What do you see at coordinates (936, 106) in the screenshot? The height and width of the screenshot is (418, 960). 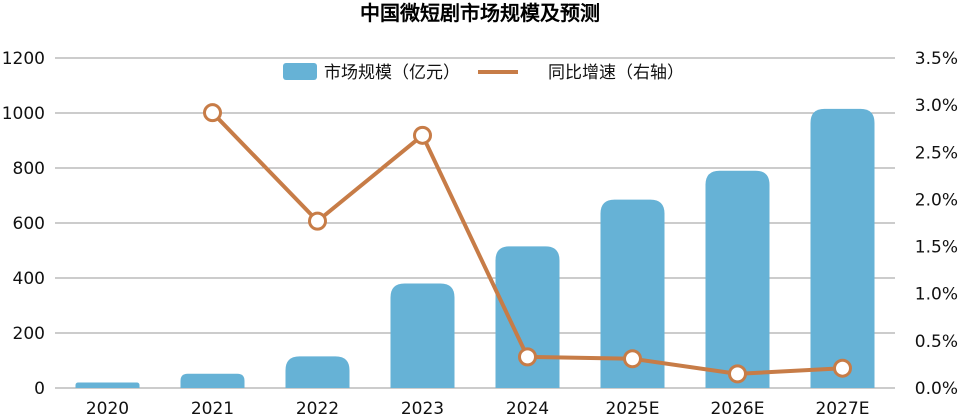 I see `right-tick-label: 3.0%` at bounding box center [936, 106].